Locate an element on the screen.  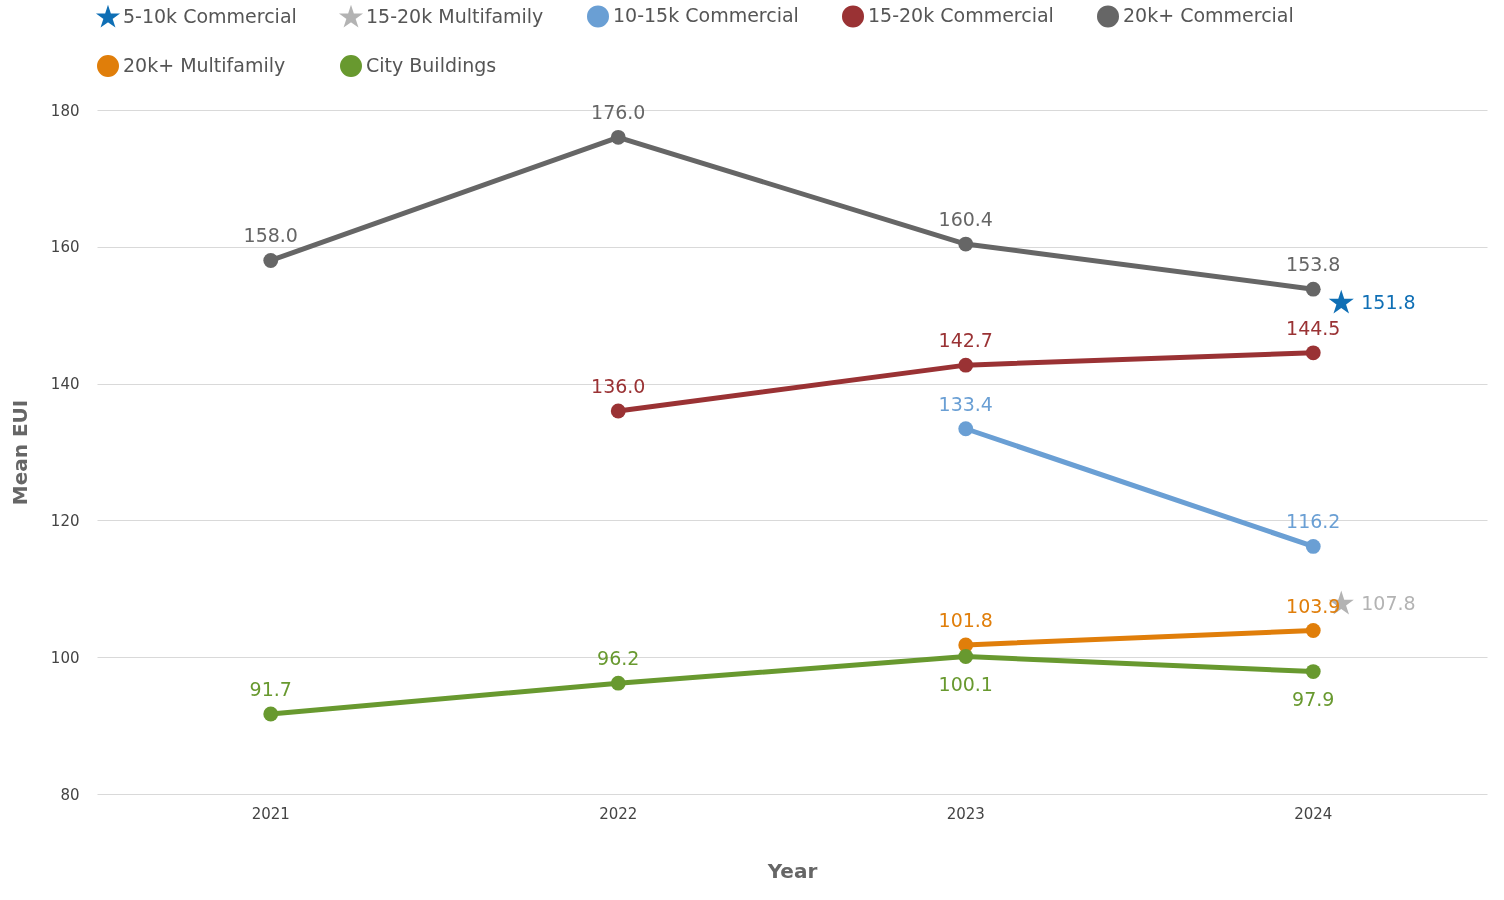
y-axis-title: Mean EUI is located at coordinates (19, 452).